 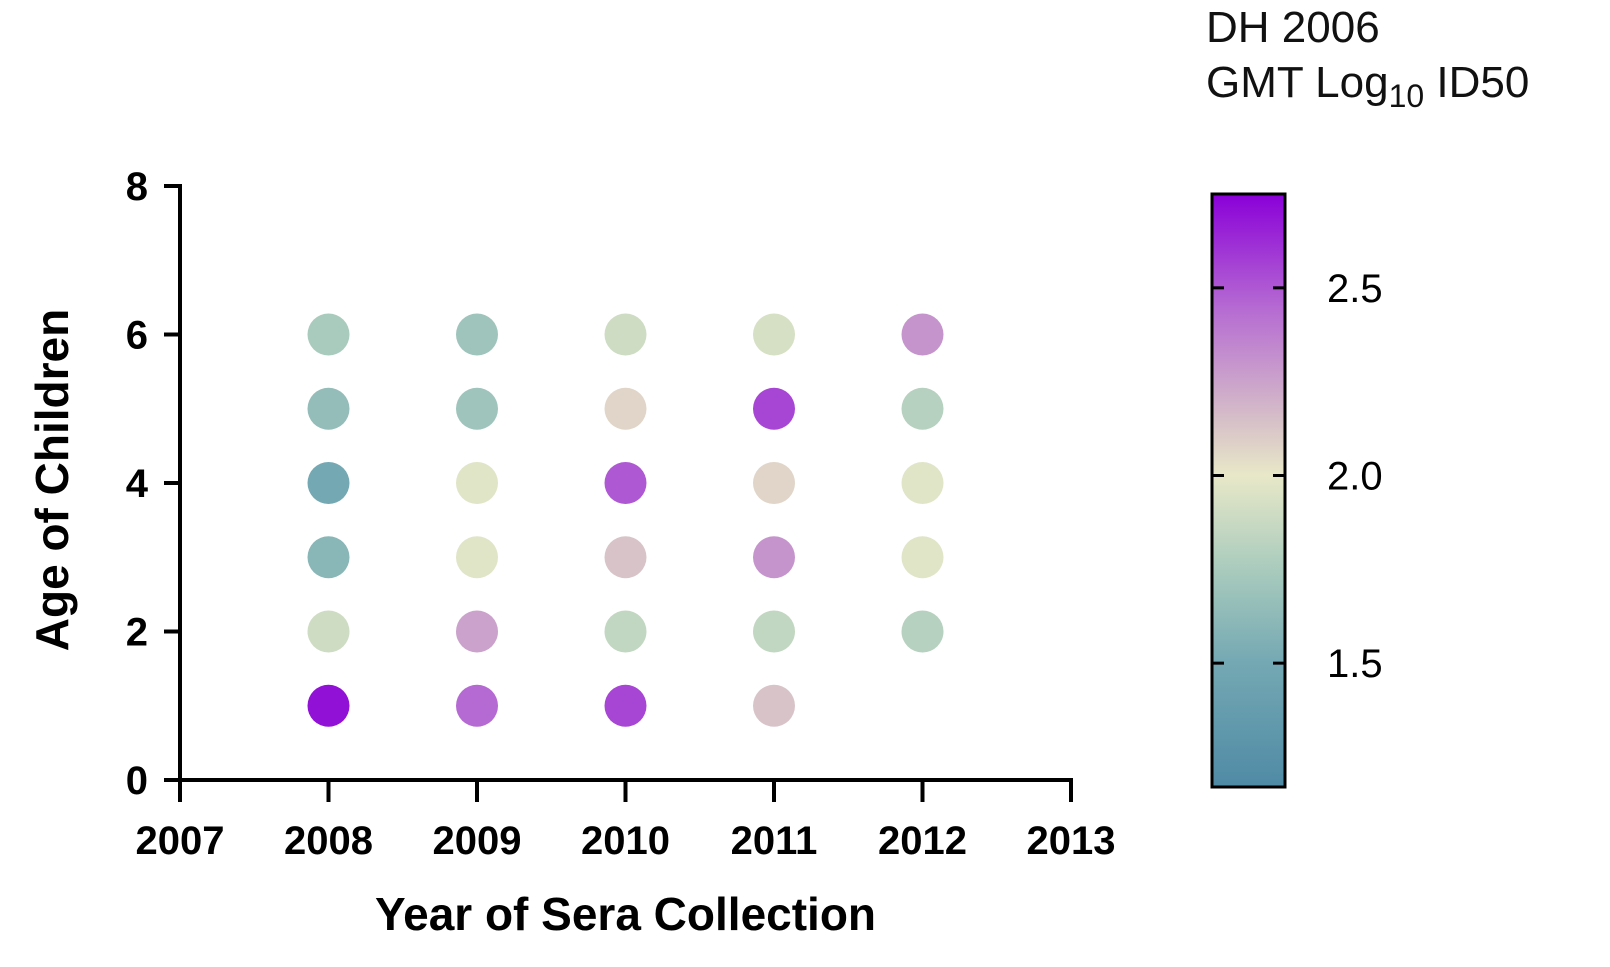 What do you see at coordinates (328, 841) in the screenshot?
I see `x-tick-label: 2008` at bounding box center [328, 841].